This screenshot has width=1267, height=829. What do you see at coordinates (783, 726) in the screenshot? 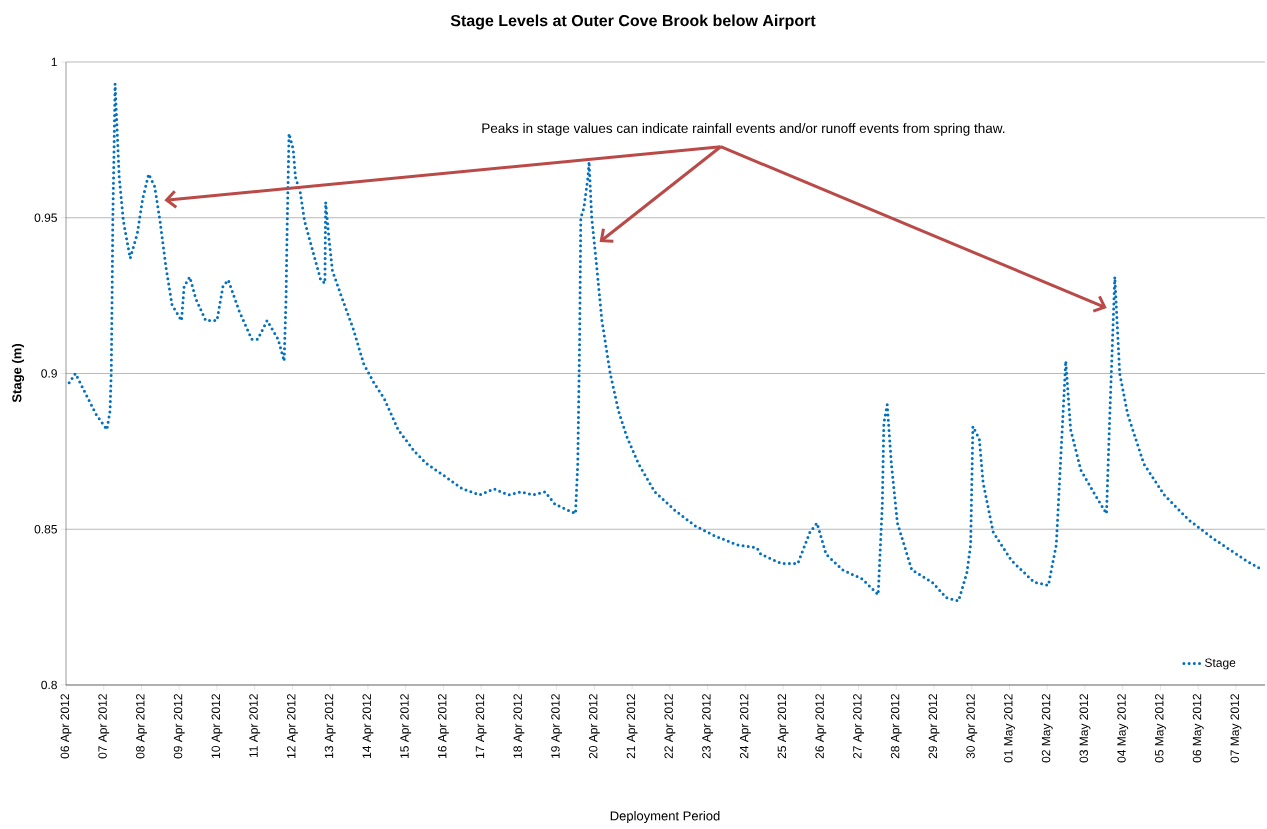
I see `x-tick-label: 25 Apr 2012` at bounding box center [783, 726].